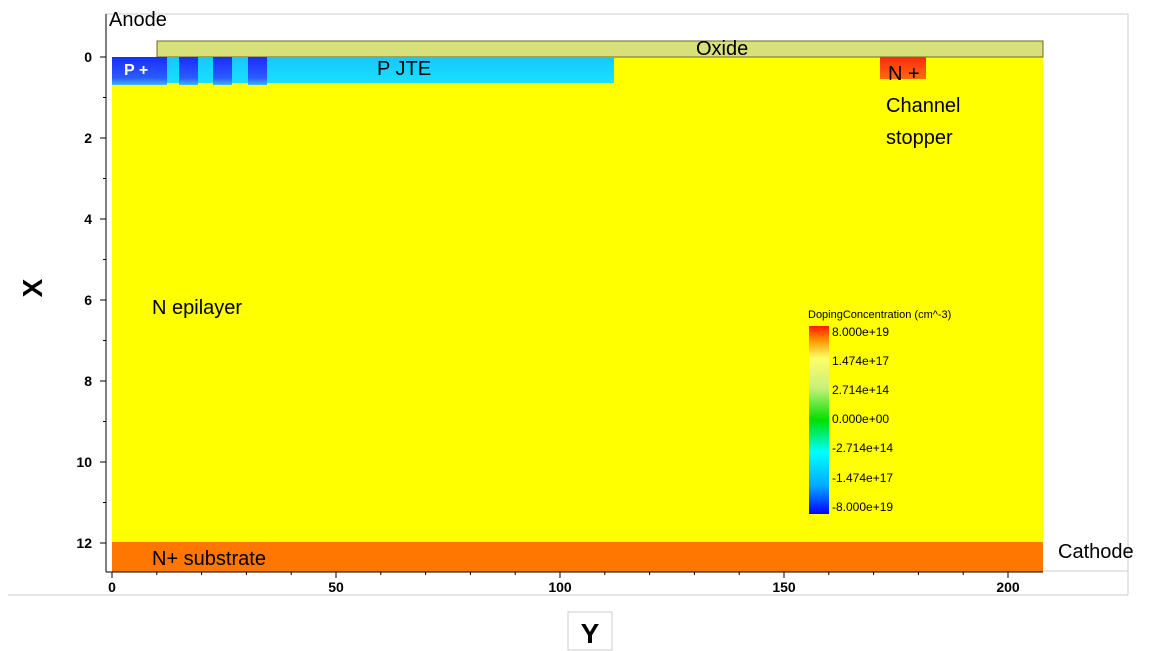 Image resolution: width=1152 pixels, height=651 pixels. I want to click on x-axis-ticks, so click(103, 300).